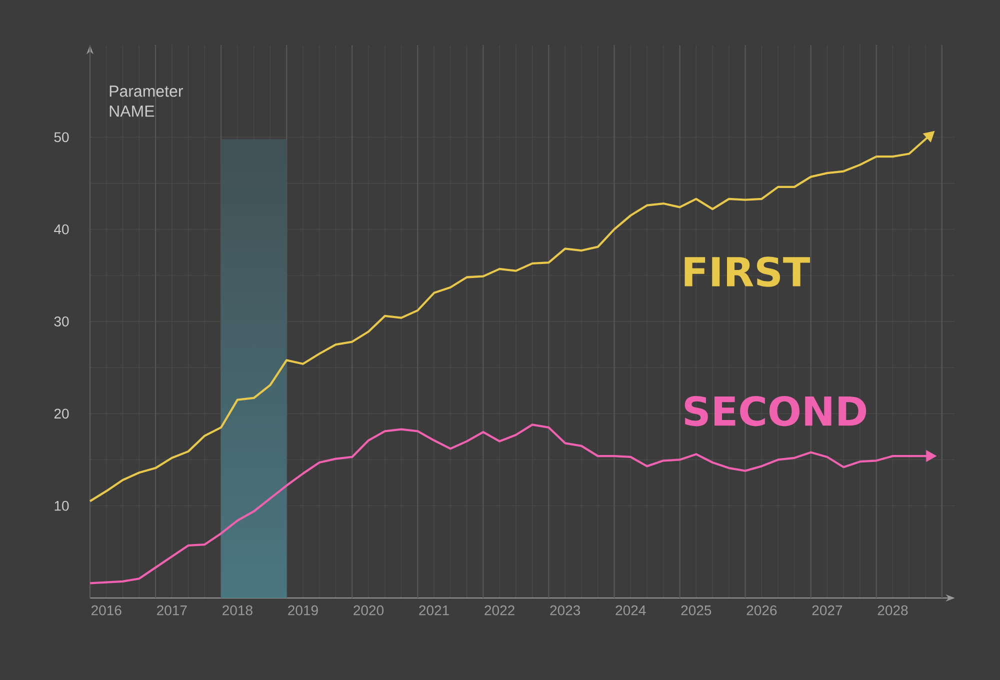 The height and width of the screenshot is (680, 1000). I want to click on x-tick-label: 2019, so click(303, 610).